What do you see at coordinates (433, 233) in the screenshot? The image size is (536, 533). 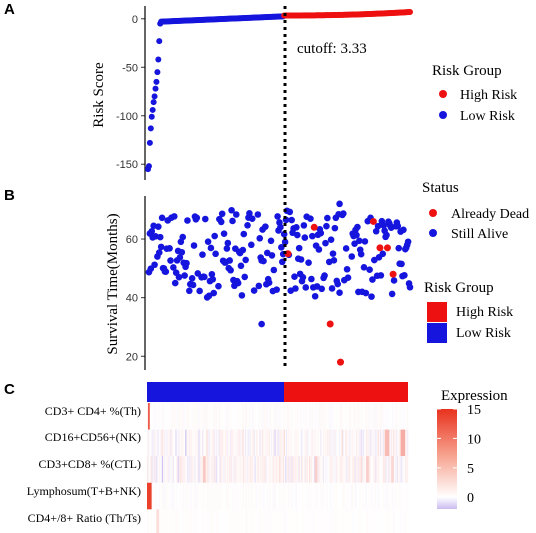 I see `legend-status-alive-swatch` at bounding box center [433, 233].